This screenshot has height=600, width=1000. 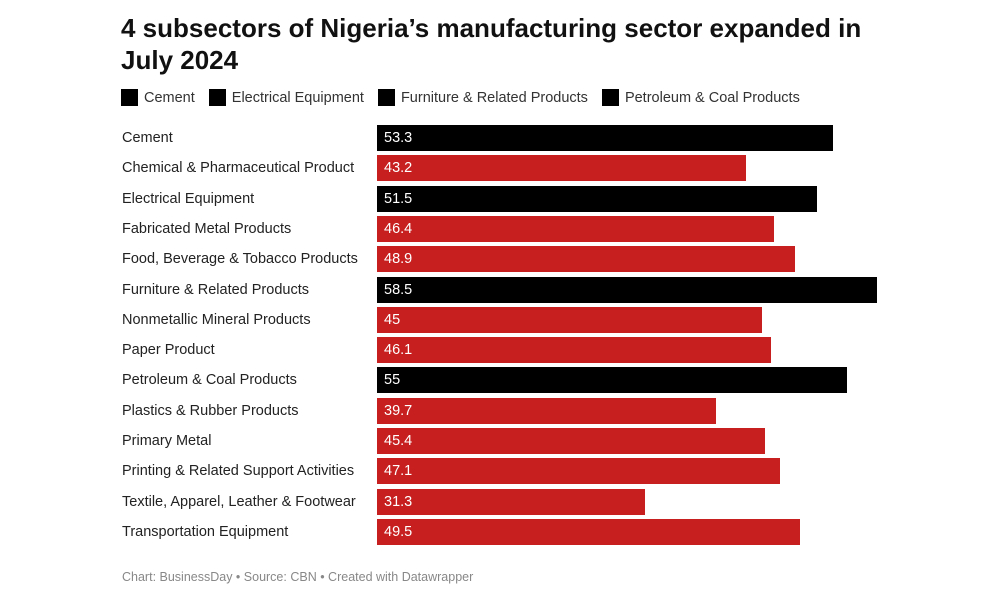 I want to click on legend-item: Petroleum & Coal Products, so click(x=700, y=97).